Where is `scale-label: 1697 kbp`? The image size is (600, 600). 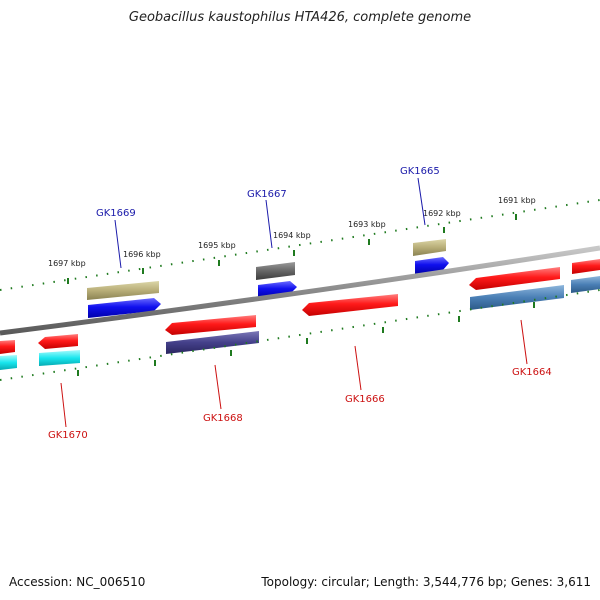
scale-label: 1697 kbp is located at coordinates (67, 263).